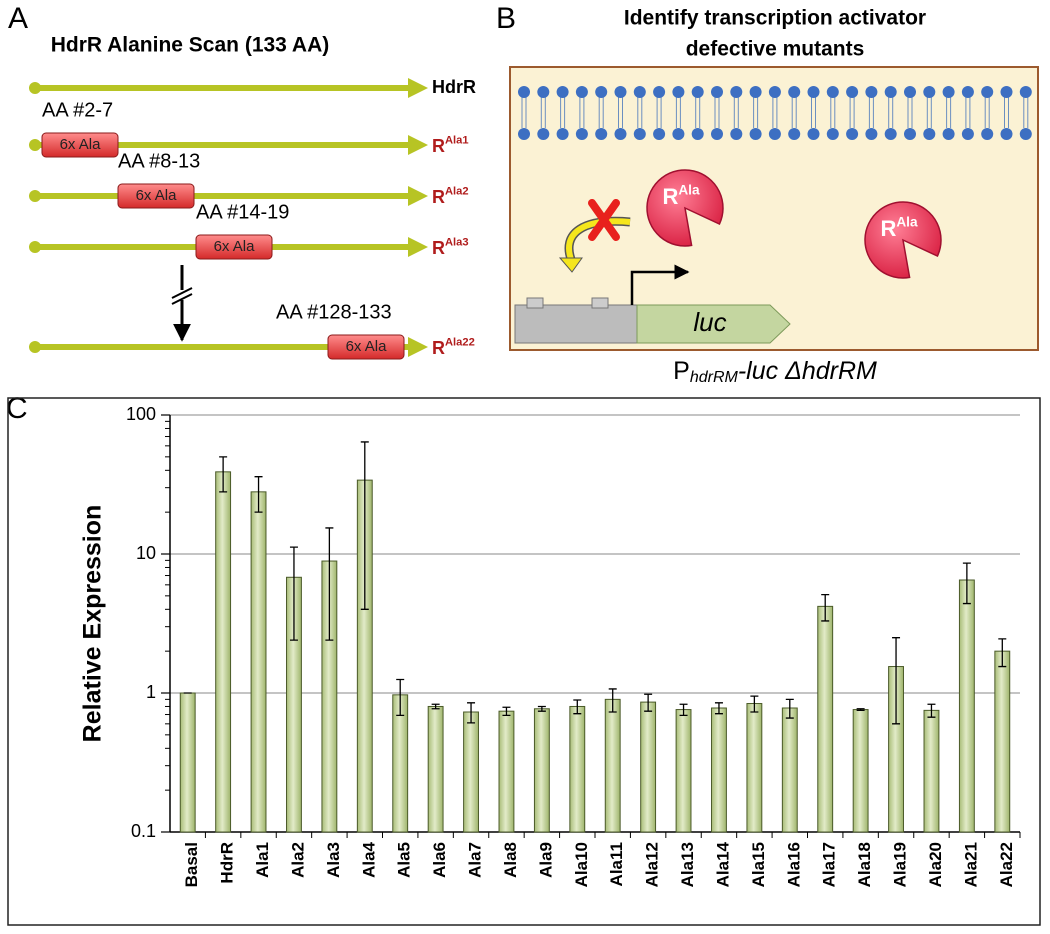  I want to click on x-tick-label: Ala2, so click(297, 860).